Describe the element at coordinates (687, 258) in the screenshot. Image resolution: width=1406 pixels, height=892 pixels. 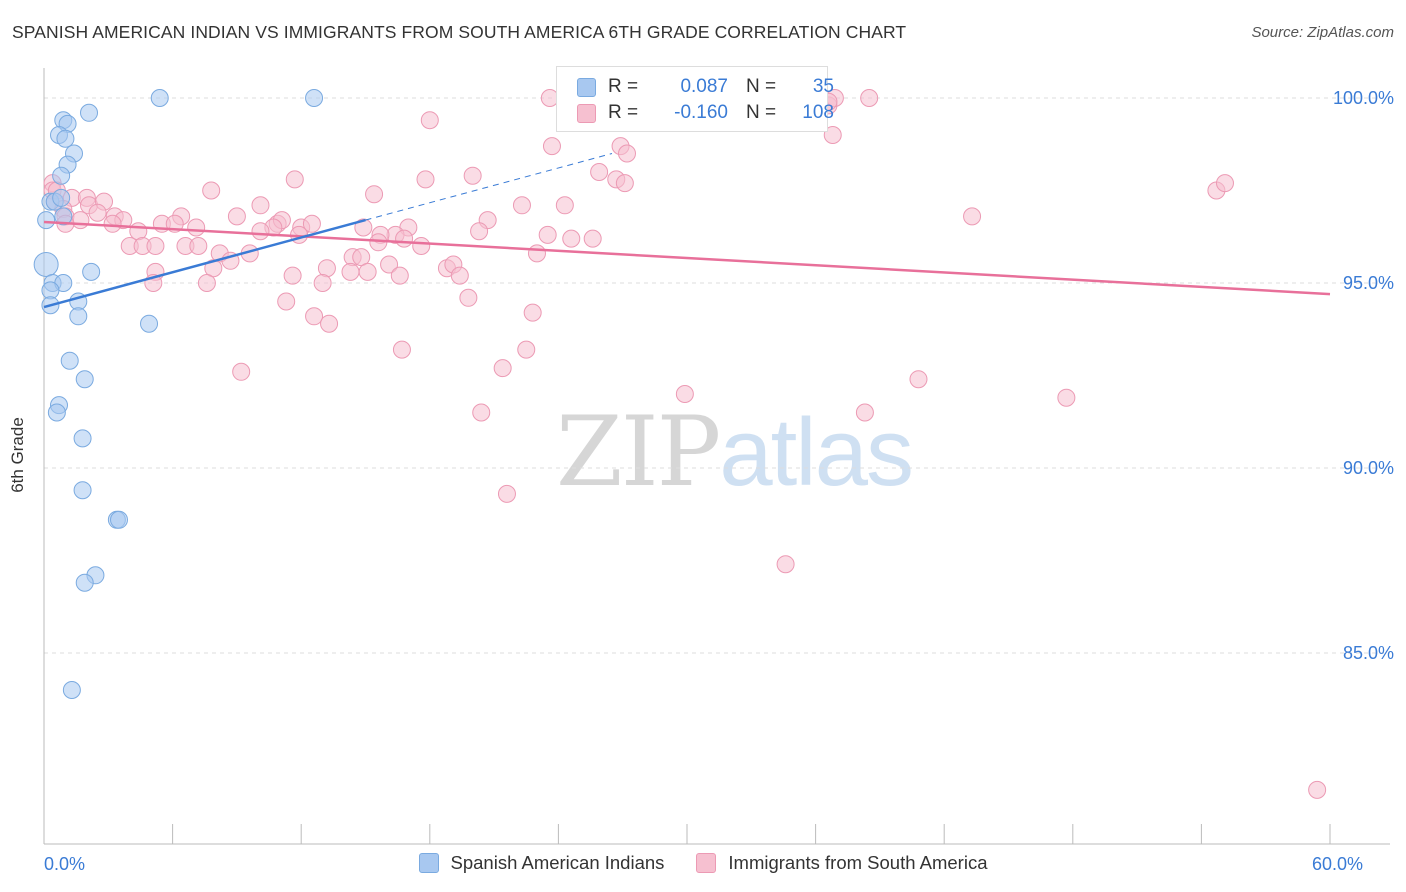
I see `trendline-immigrants` at that location.